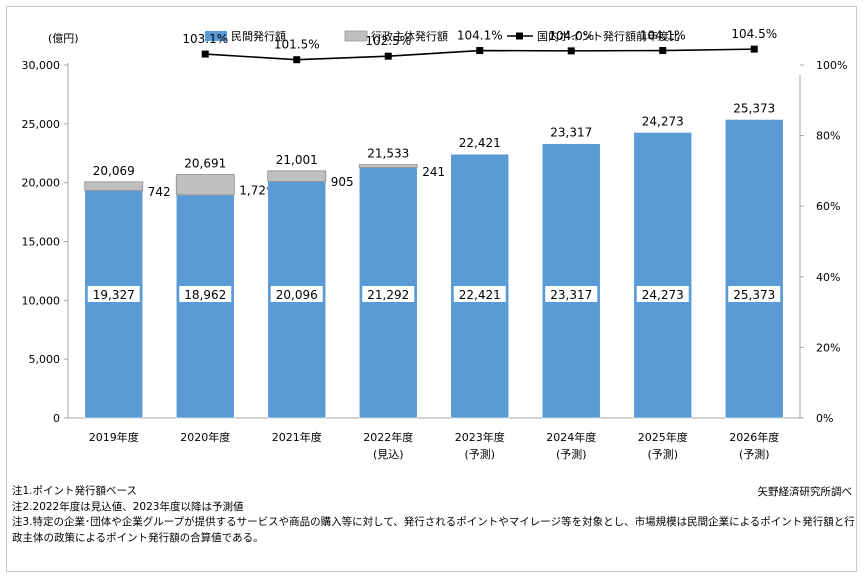 The height and width of the screenshot is (578, 864). Describe the element at coordinates (608, 36) in the screenshot. I see `legend-label-yoy: 国内ポイント発行額前年度比` at that location.